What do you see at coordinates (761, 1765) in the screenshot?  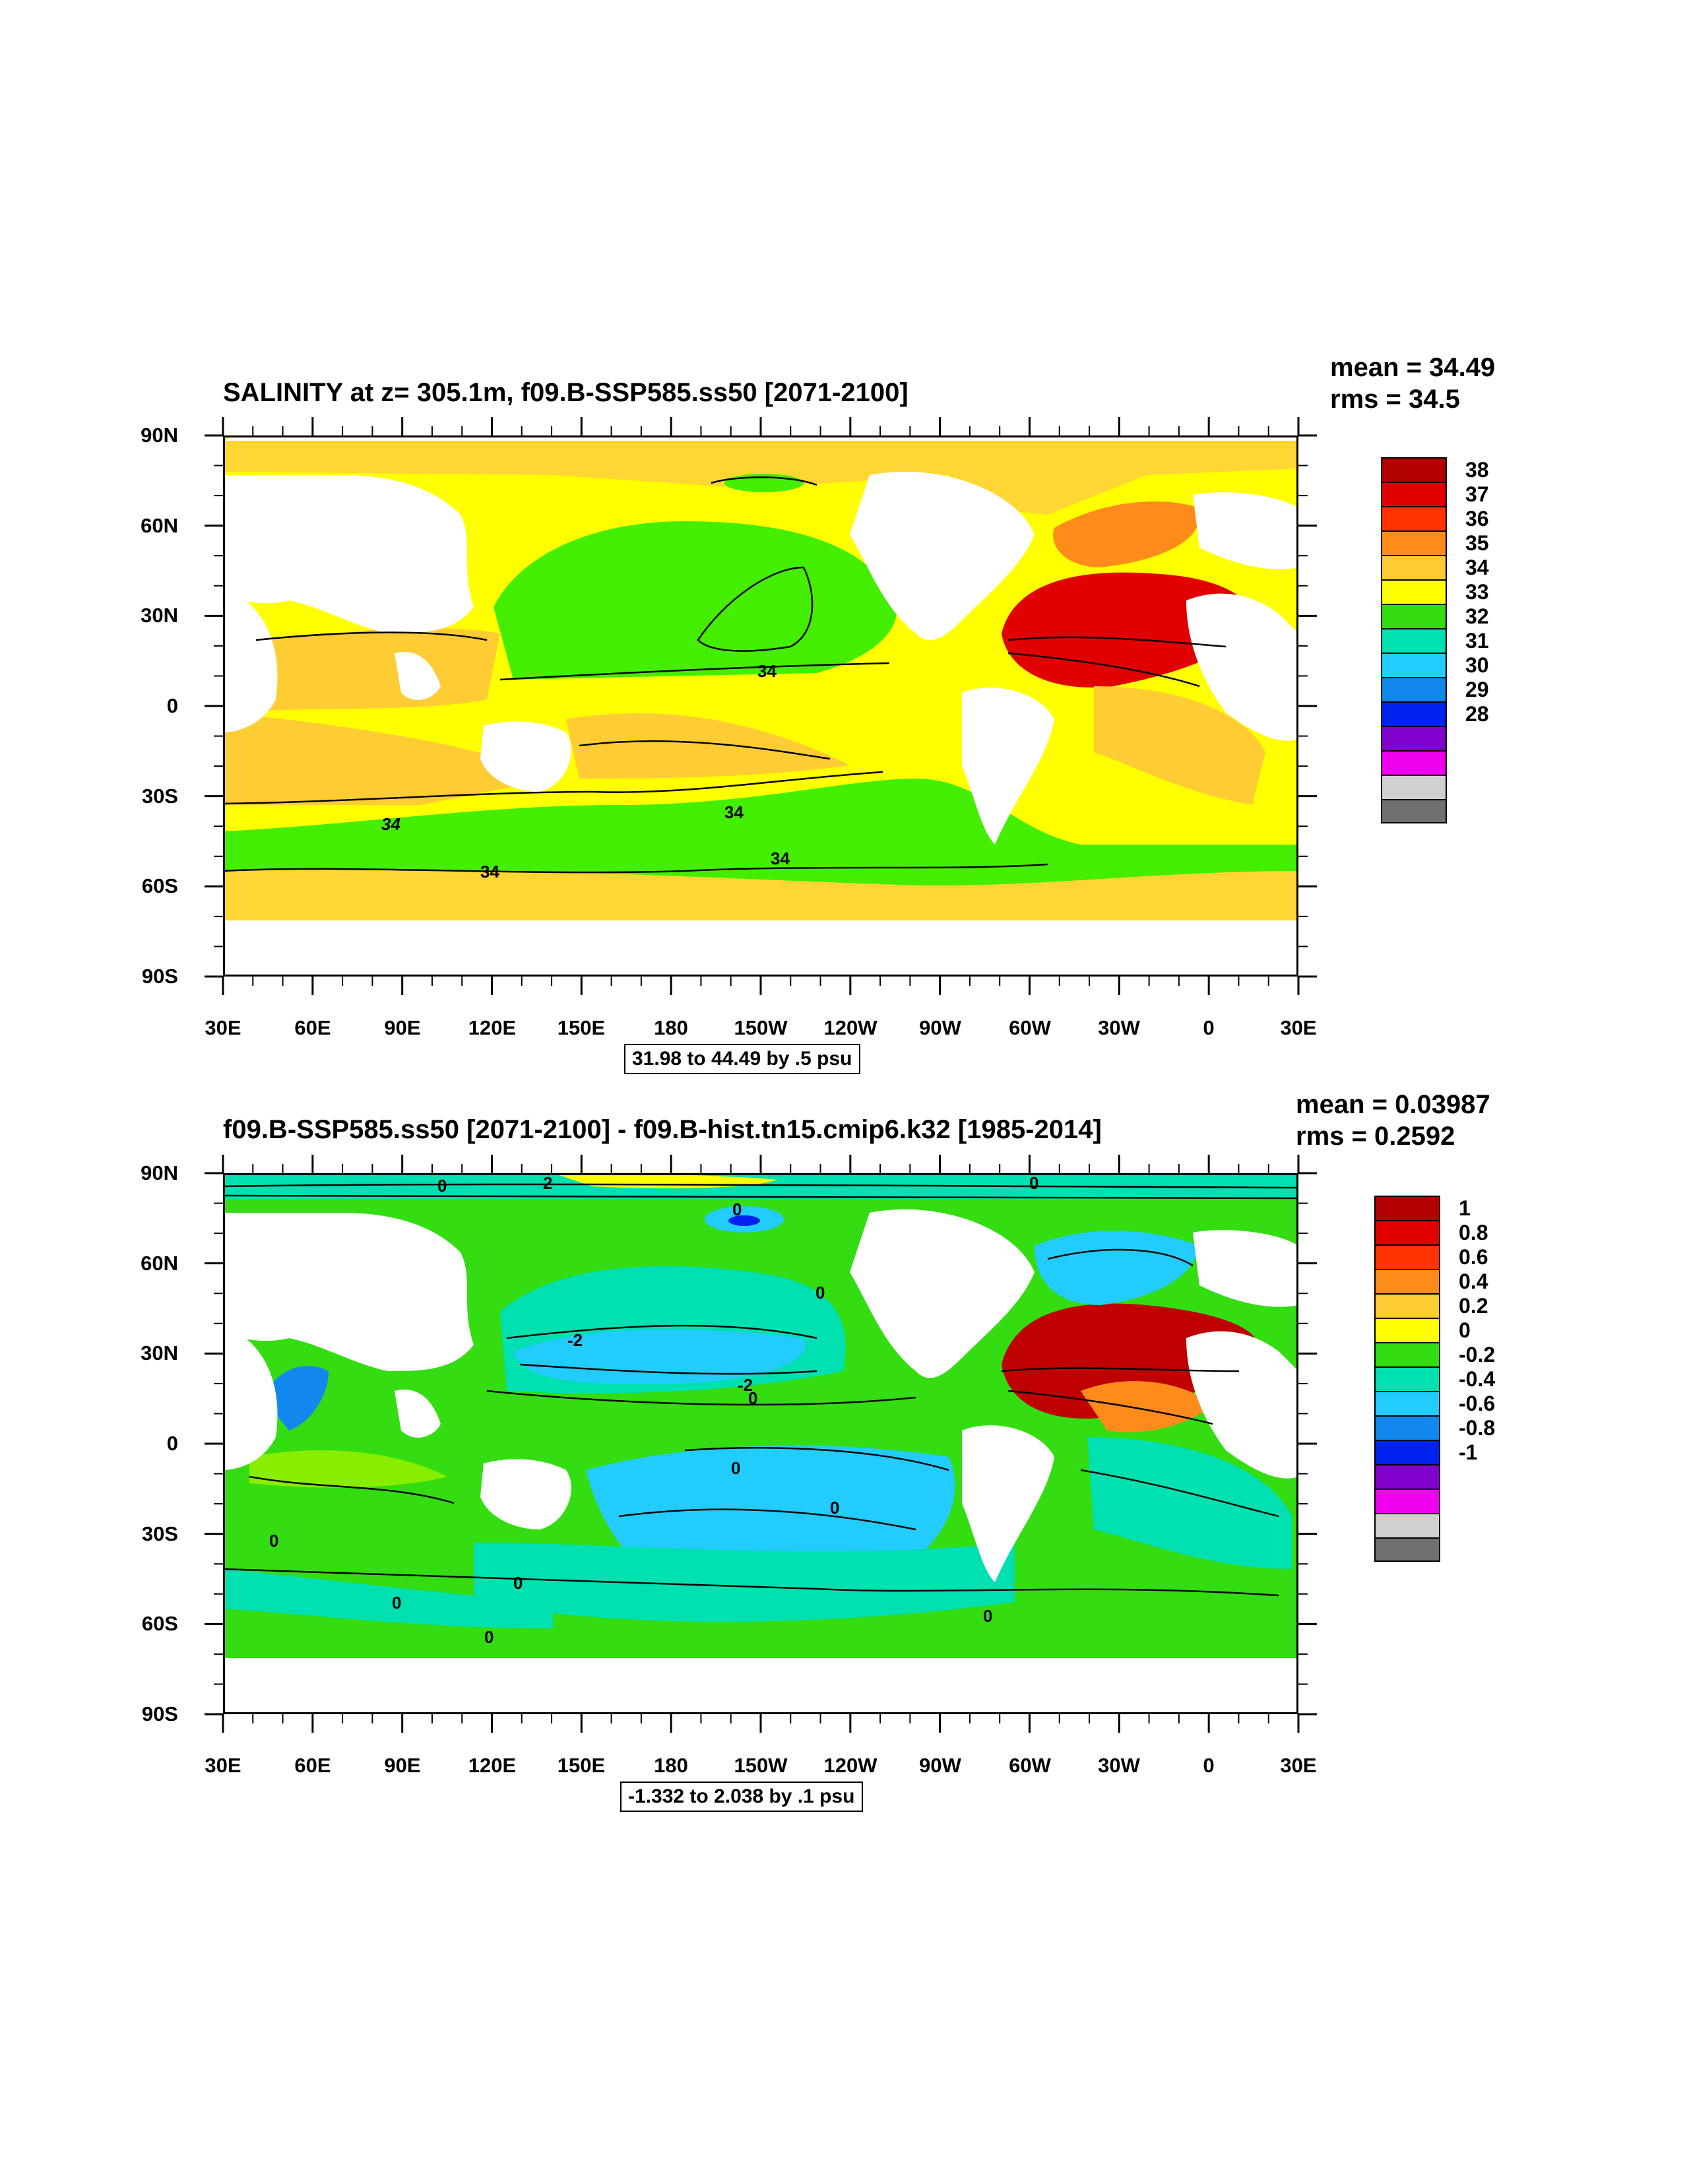 I see `bottom-x-label: 150W` at bounding box center [761, 1765].